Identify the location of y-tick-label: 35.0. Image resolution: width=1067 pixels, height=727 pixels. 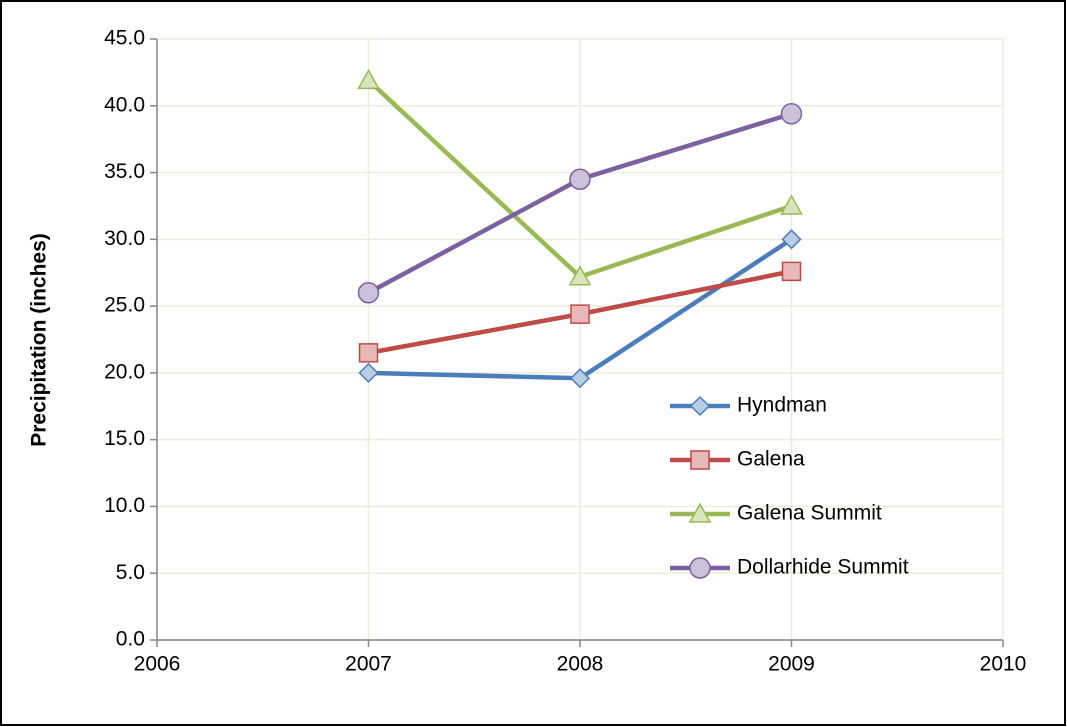
(124, 171).